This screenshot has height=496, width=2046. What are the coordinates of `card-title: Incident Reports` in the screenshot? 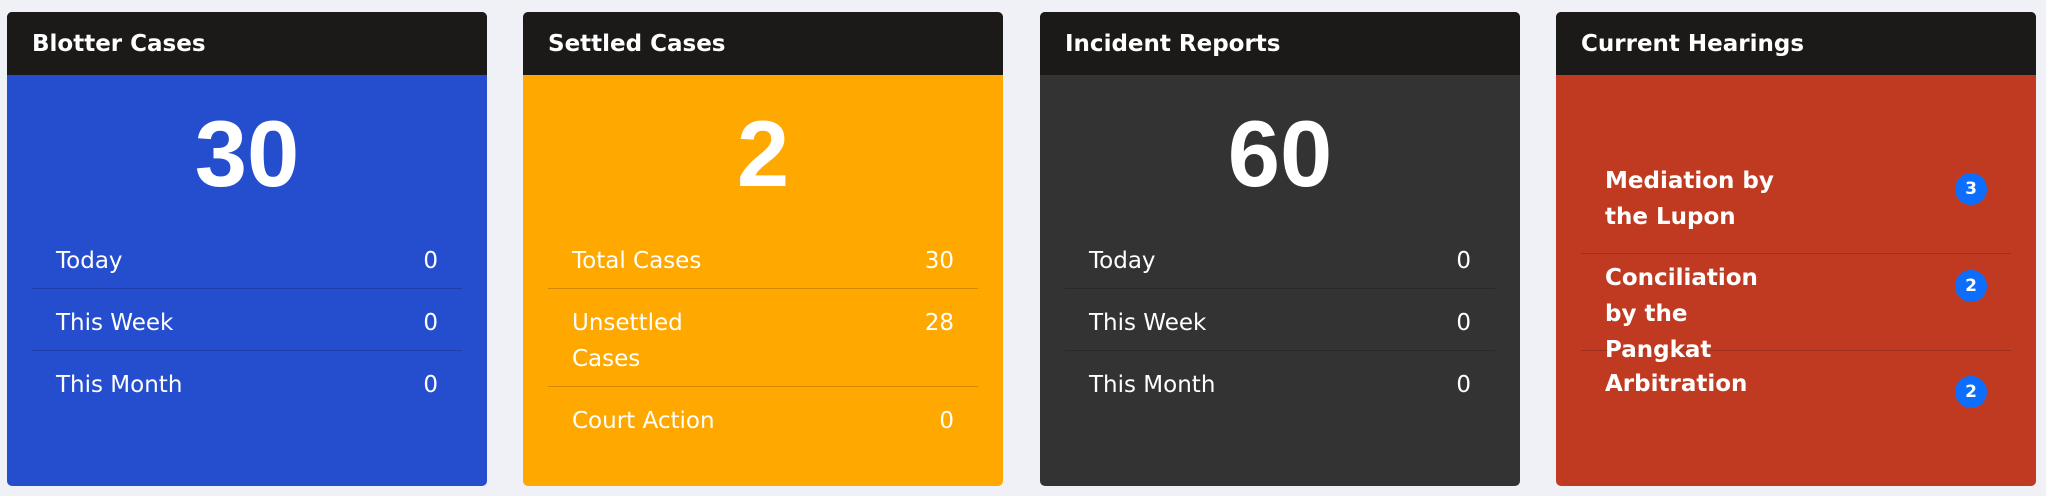 It's located at (1280, 43).